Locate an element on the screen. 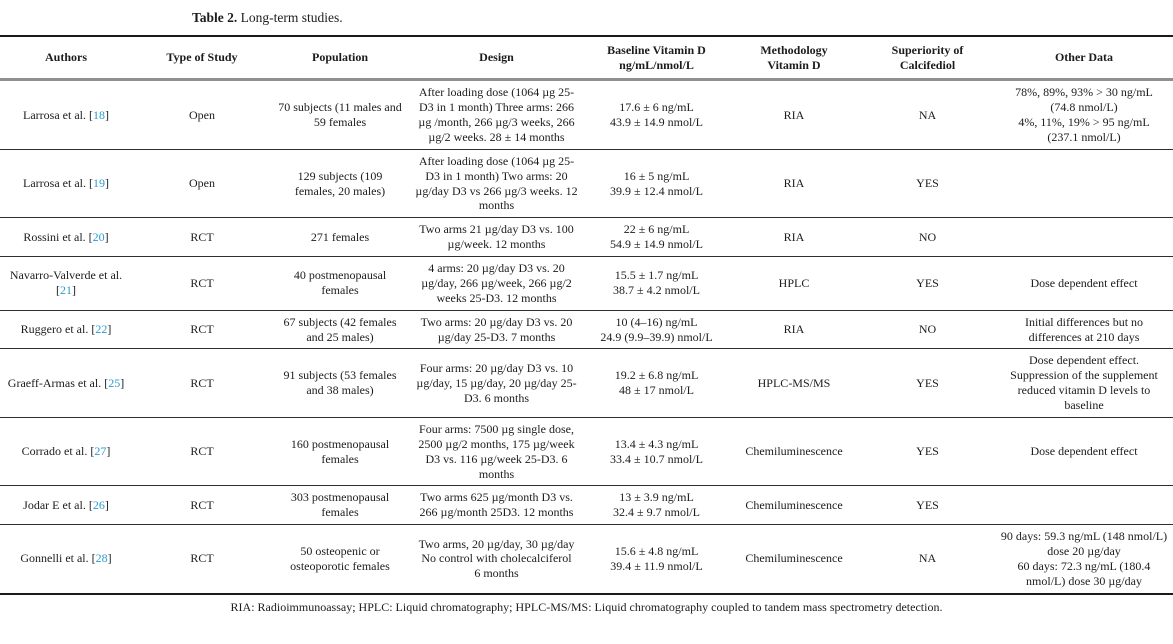 Image resolution: width=1173 pixels, height=644 pixels. caption-text: Long-term studies. is located at coordinates (291, 17).